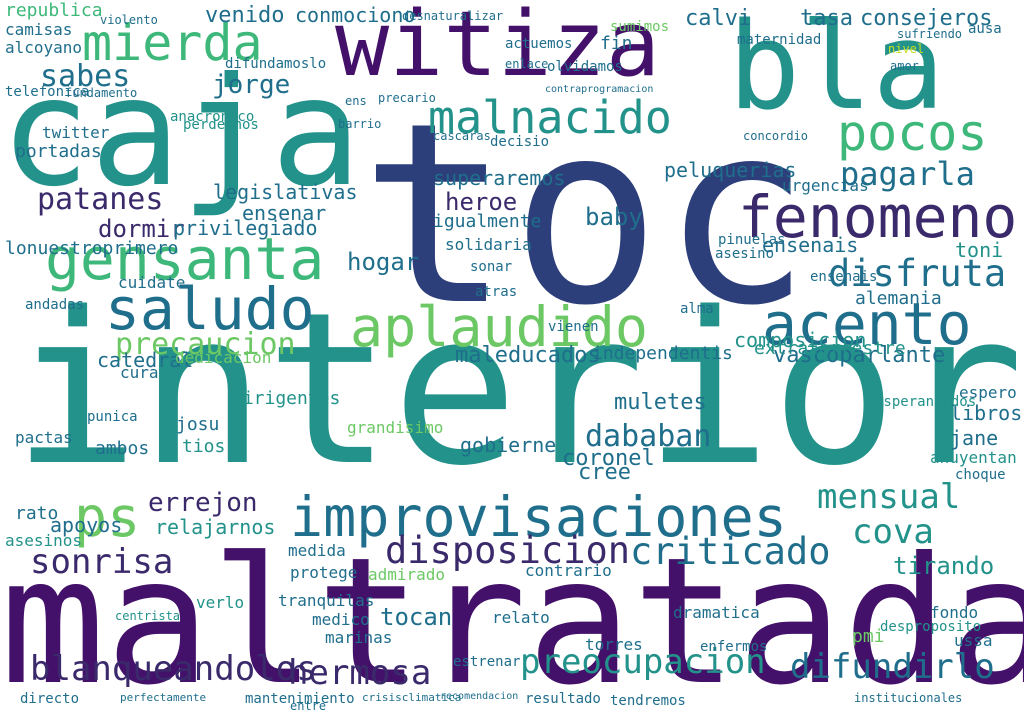  Describe the element at coordinates (122, 448) in the screenshot. I see `cloud-word: ambos` at that location.